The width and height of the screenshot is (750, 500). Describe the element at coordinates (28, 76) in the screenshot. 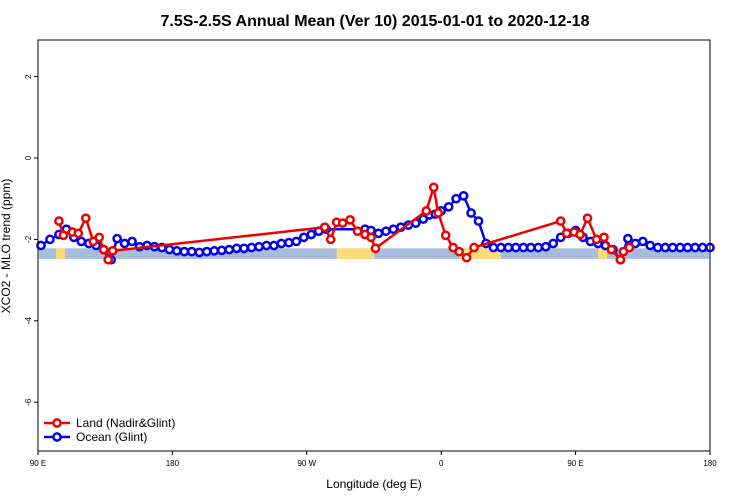

I see `y-tick-label: 2` at that location.